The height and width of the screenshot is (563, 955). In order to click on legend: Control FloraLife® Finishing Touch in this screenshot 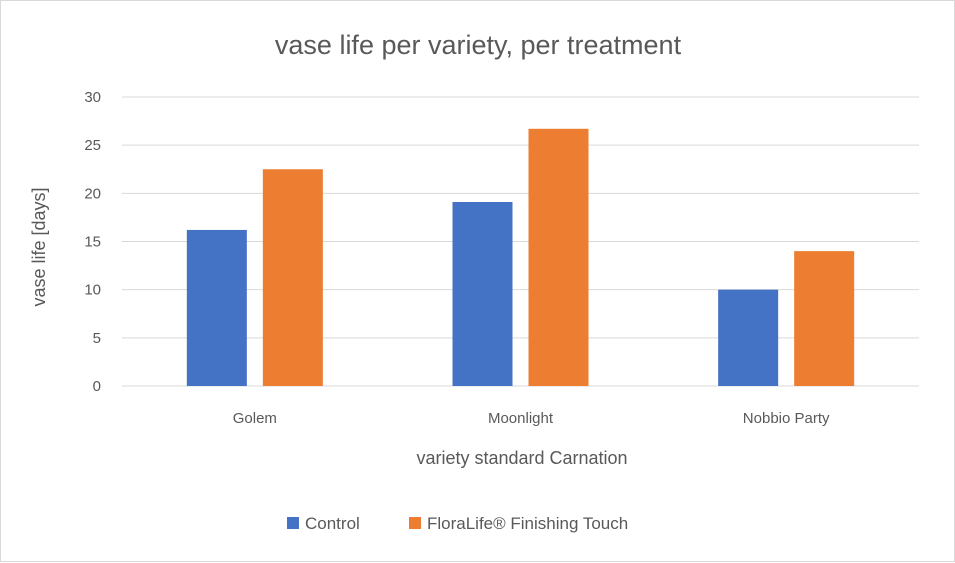, I will do `click(457, 523)`.